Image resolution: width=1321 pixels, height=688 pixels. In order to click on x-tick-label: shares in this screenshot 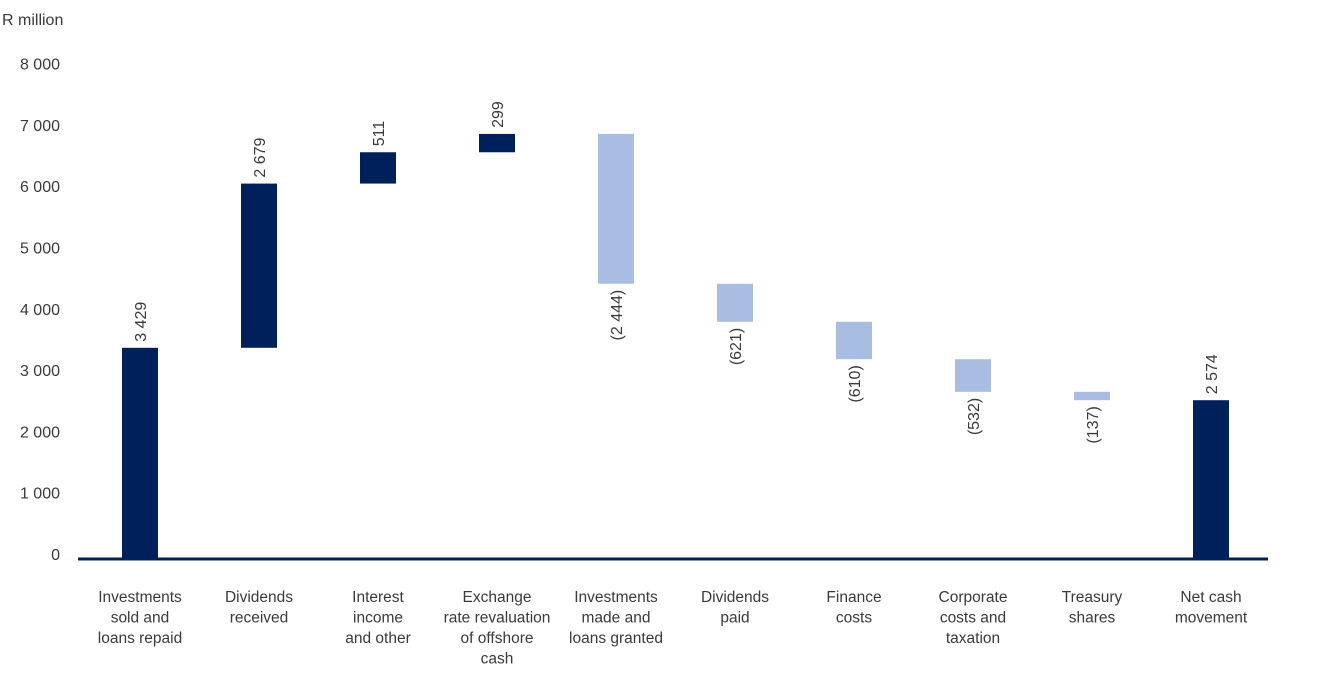, I will do `click(1092, 618)`.